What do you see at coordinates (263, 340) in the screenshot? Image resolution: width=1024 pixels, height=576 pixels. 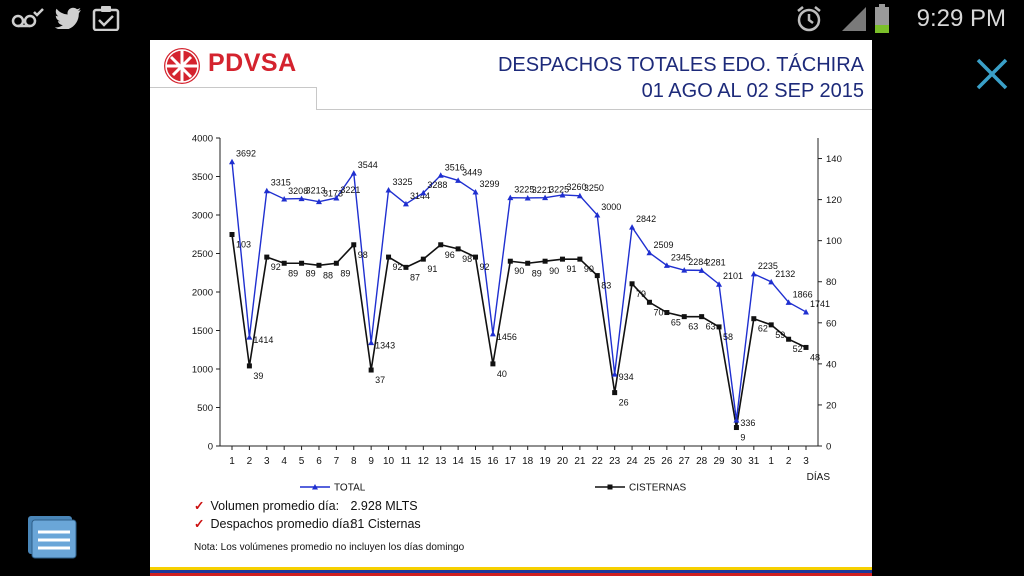 I see `data-label-total: 1414` at bounding box center [263, 340].